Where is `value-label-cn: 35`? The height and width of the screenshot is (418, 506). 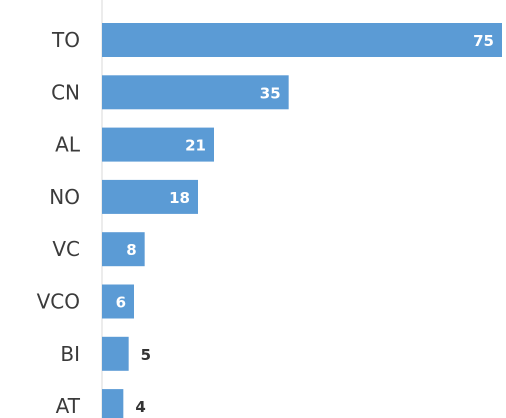 value-label-cn: 35 is located at coordinates (270, 93).